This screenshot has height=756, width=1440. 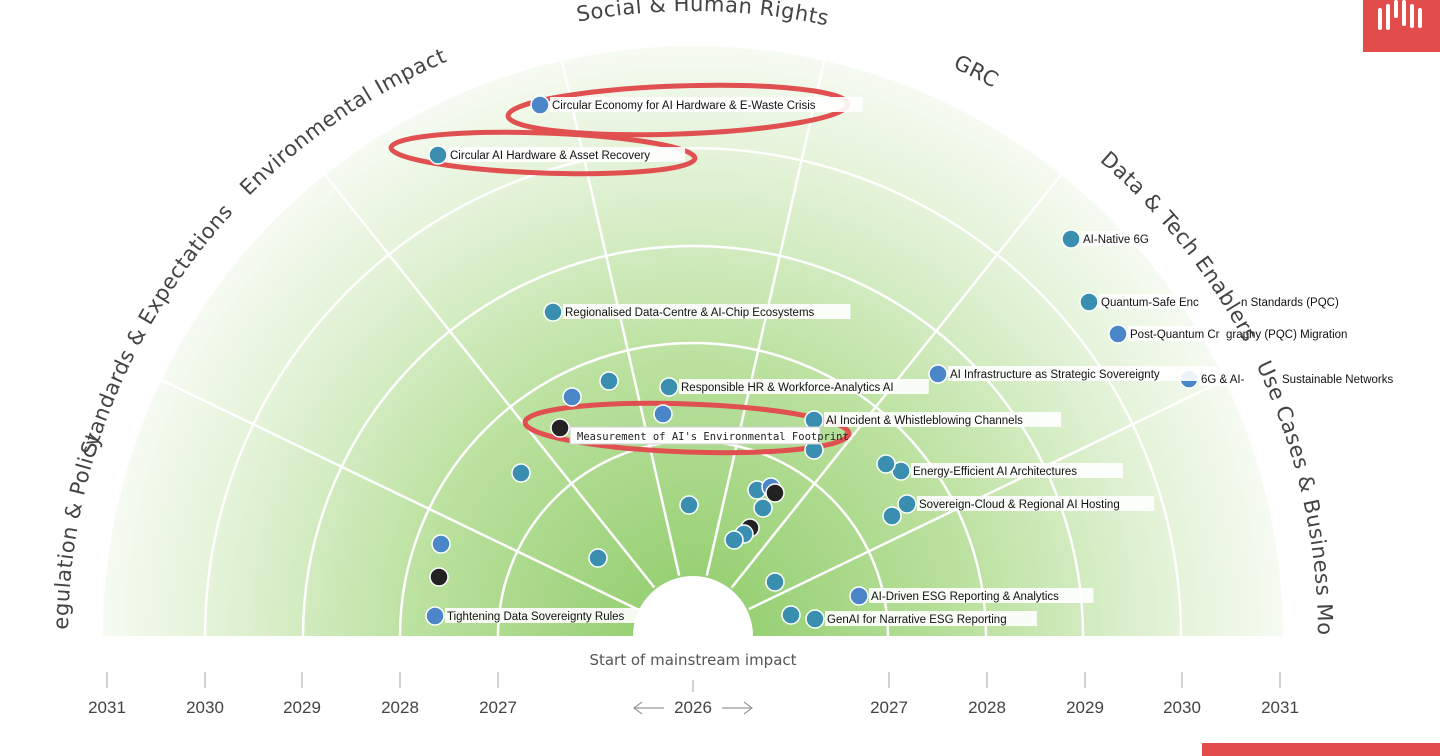 What do you see at coordinates (536, 617) in the screenshot?
I see `radar-item-label: Tightening Data Sovereignty Rules` at bounding box center [536, 617].